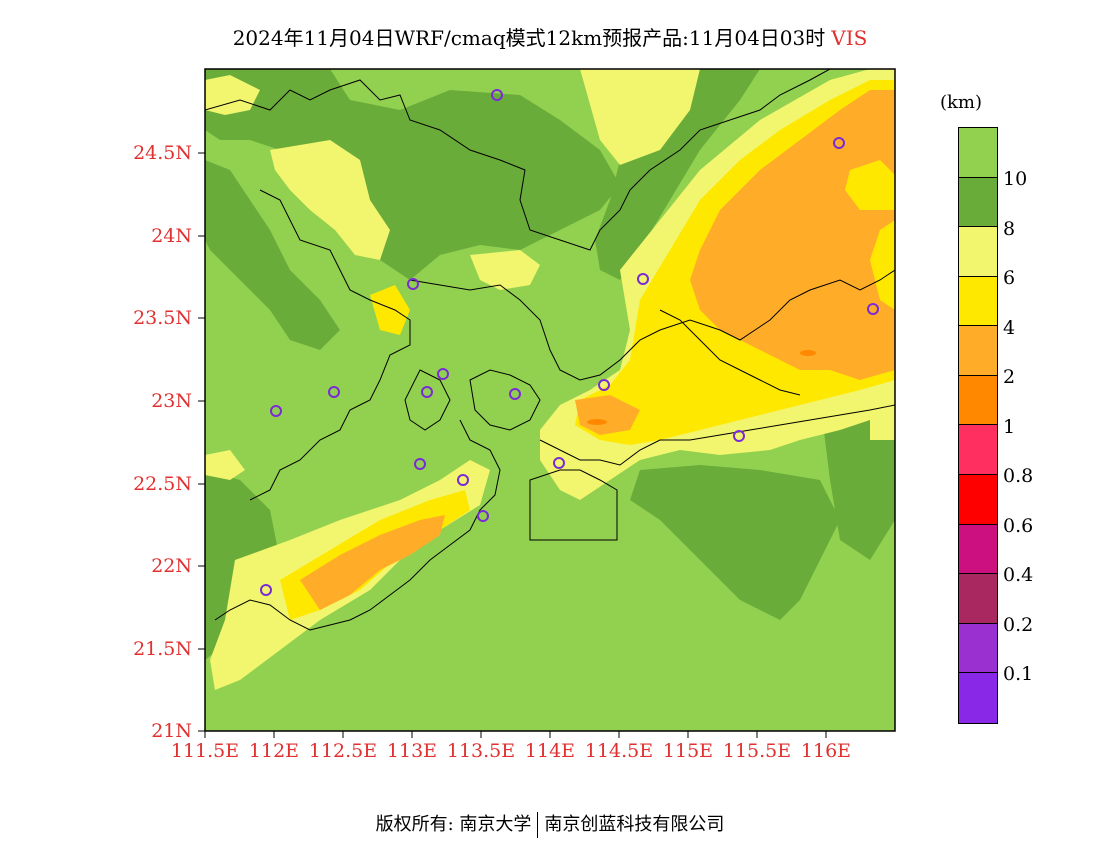 This screenshot has height=850, width=1100. Describe the element at coordinates (162, 318) in the screenshot. I see `lat-label-23-5: 23.5N` at that location.